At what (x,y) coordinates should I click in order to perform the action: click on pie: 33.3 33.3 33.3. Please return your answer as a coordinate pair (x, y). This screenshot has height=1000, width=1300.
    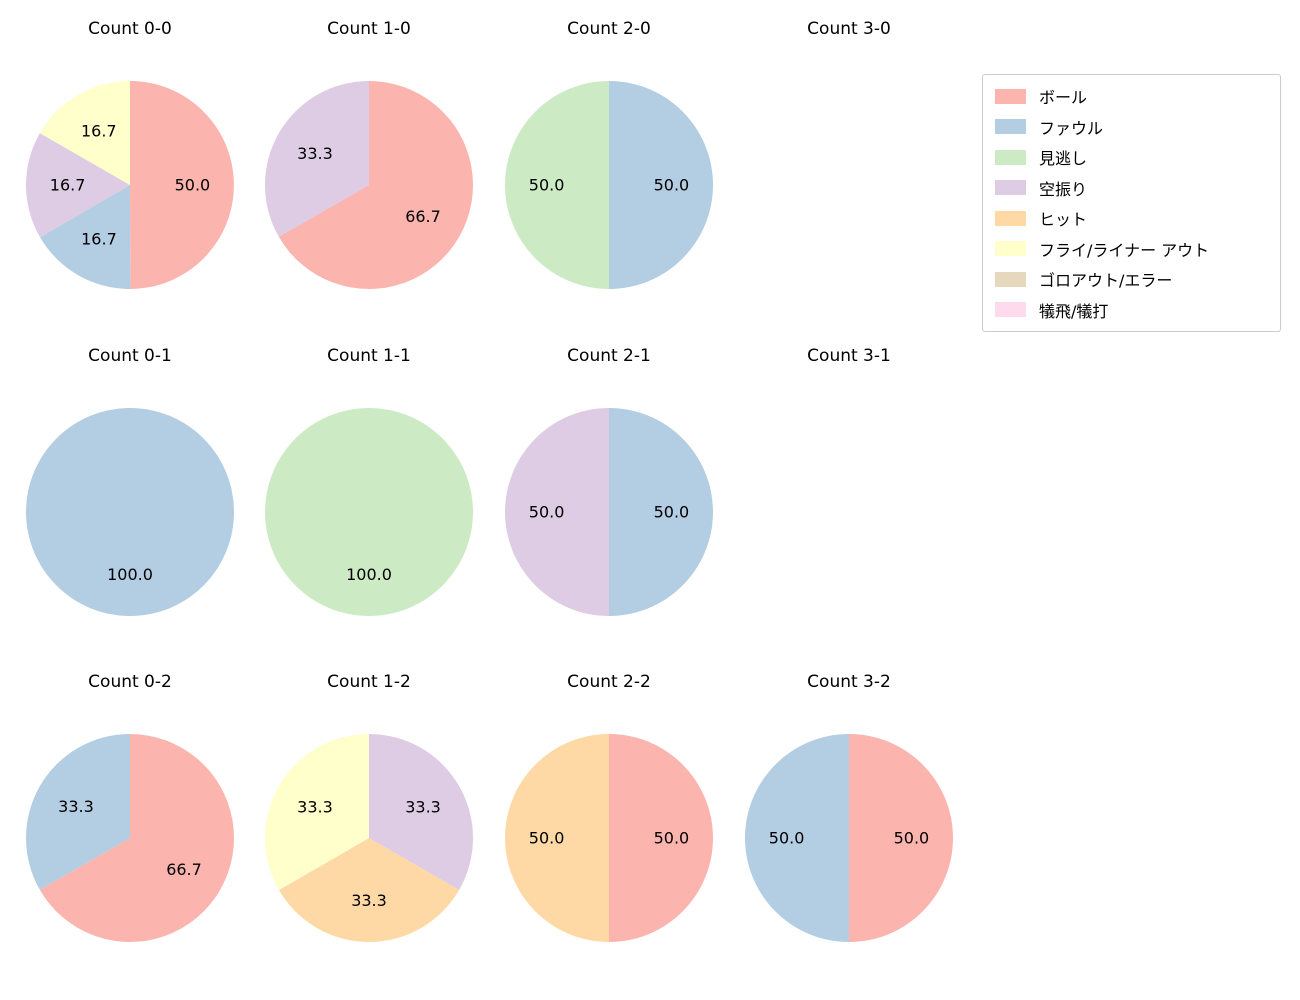
    Looking at the image, I should click on (369, 838).